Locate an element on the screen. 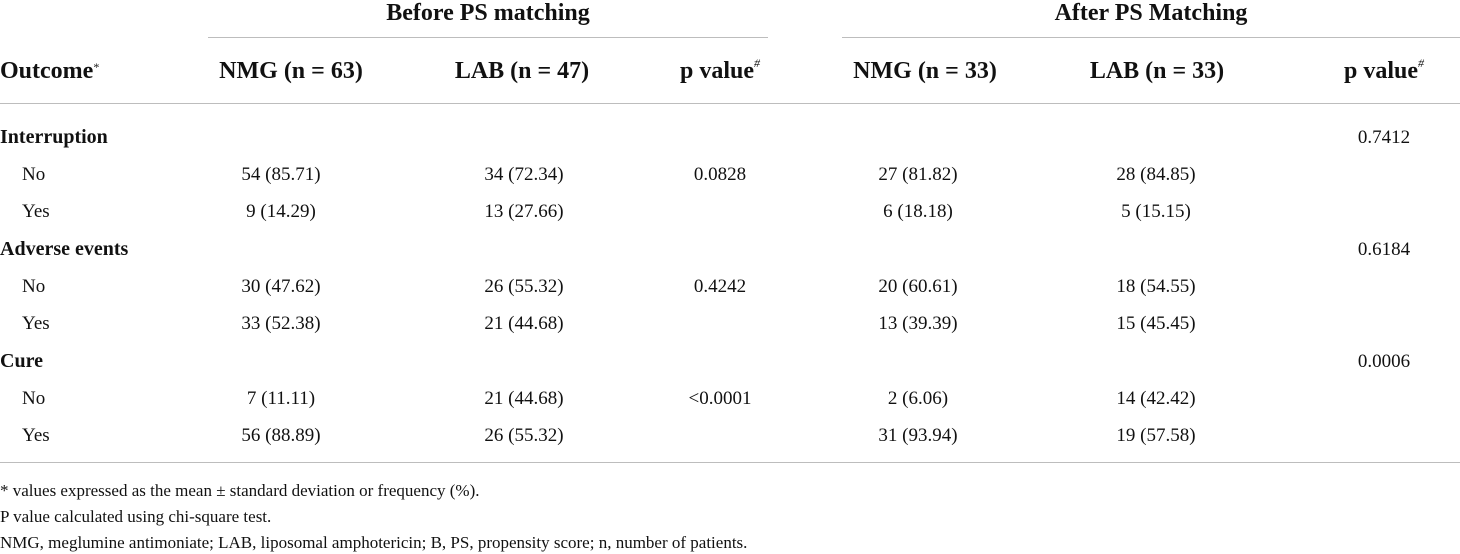  p-value-before: <0.0001 is located at coordinates (720, 398).